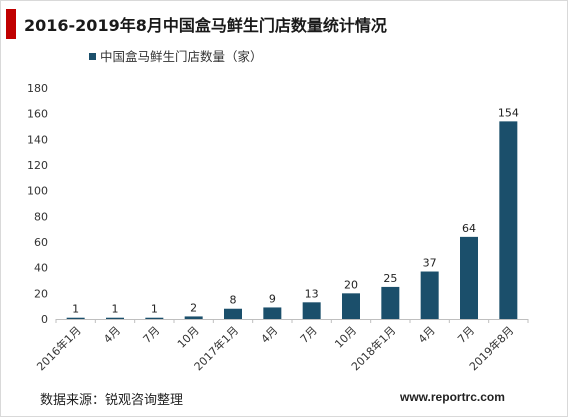  I want to click on data-label: 8, so click(233, 300).